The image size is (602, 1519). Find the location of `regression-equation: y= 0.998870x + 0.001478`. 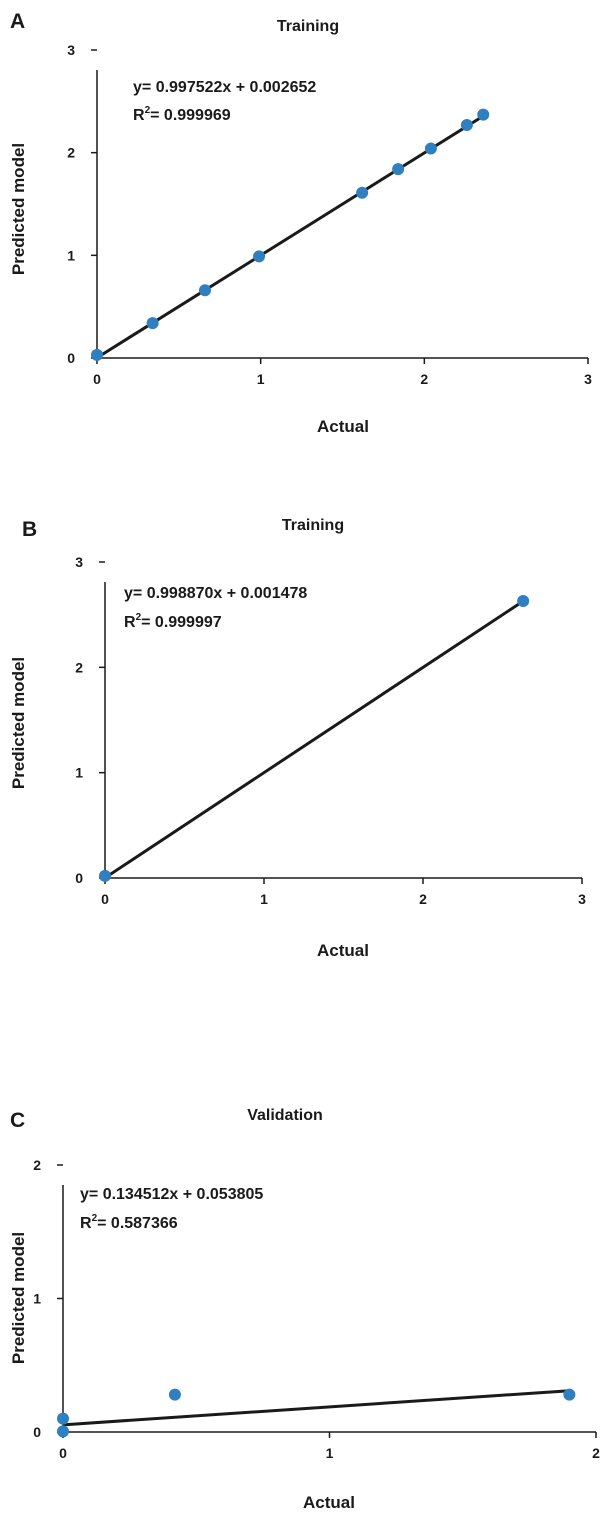

regression-equation: y= 0.998870x + 0.001478 is located at coordinates (215, 593).